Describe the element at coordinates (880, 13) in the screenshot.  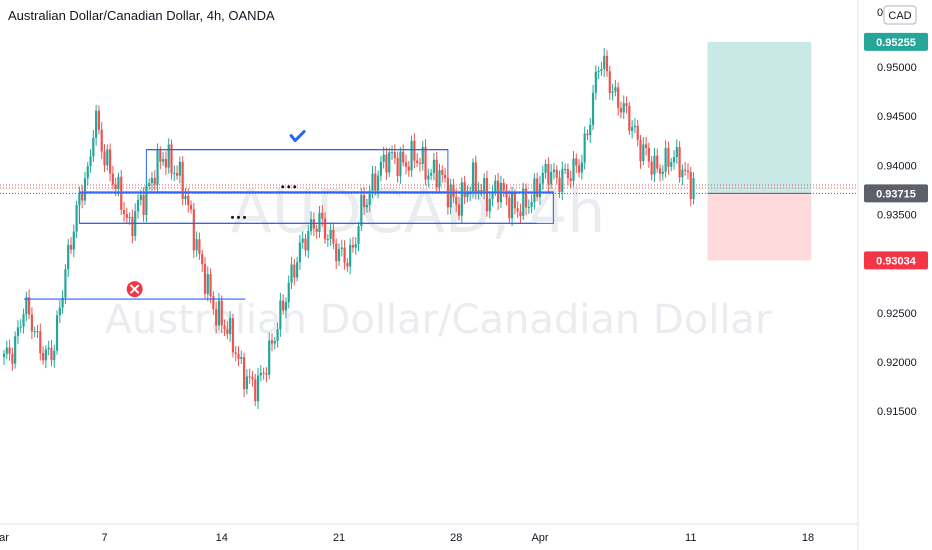
I see `currency-prefix: 0` at that location.